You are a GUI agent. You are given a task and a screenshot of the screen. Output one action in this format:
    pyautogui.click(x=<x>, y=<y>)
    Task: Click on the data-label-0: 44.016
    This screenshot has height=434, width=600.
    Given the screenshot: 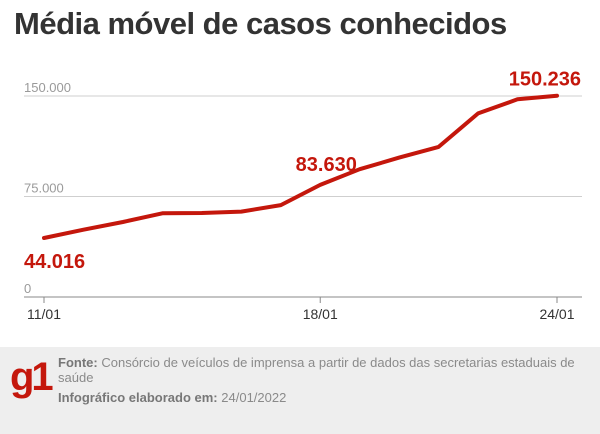 What is the action you would take?
    pyautogui.click(x=54, y=262)
    